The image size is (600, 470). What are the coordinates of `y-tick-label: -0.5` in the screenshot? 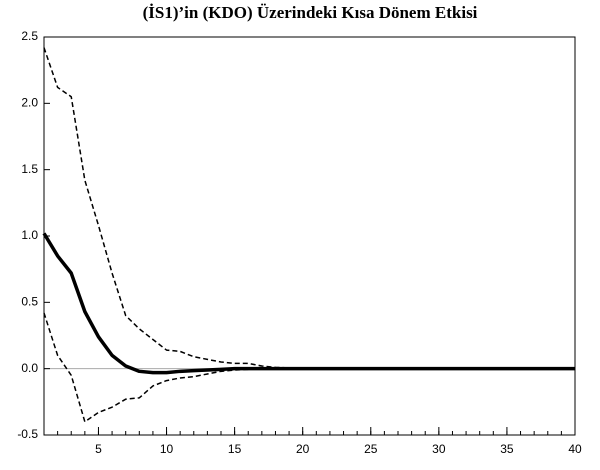 It's located at (27, 434).